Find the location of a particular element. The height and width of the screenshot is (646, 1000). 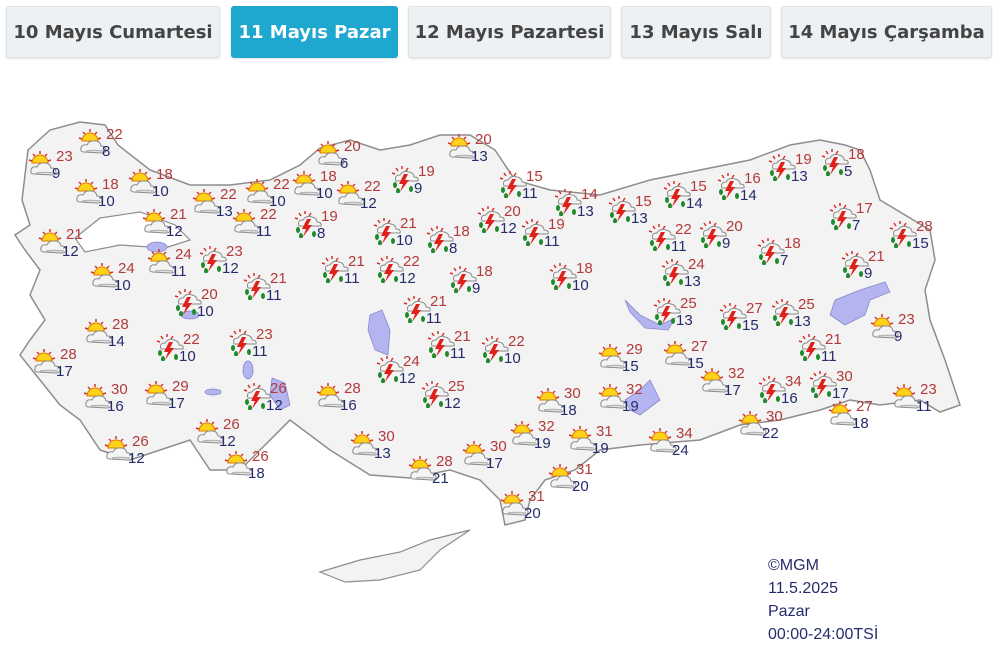

lake-van is located at coordinates (860, 303).